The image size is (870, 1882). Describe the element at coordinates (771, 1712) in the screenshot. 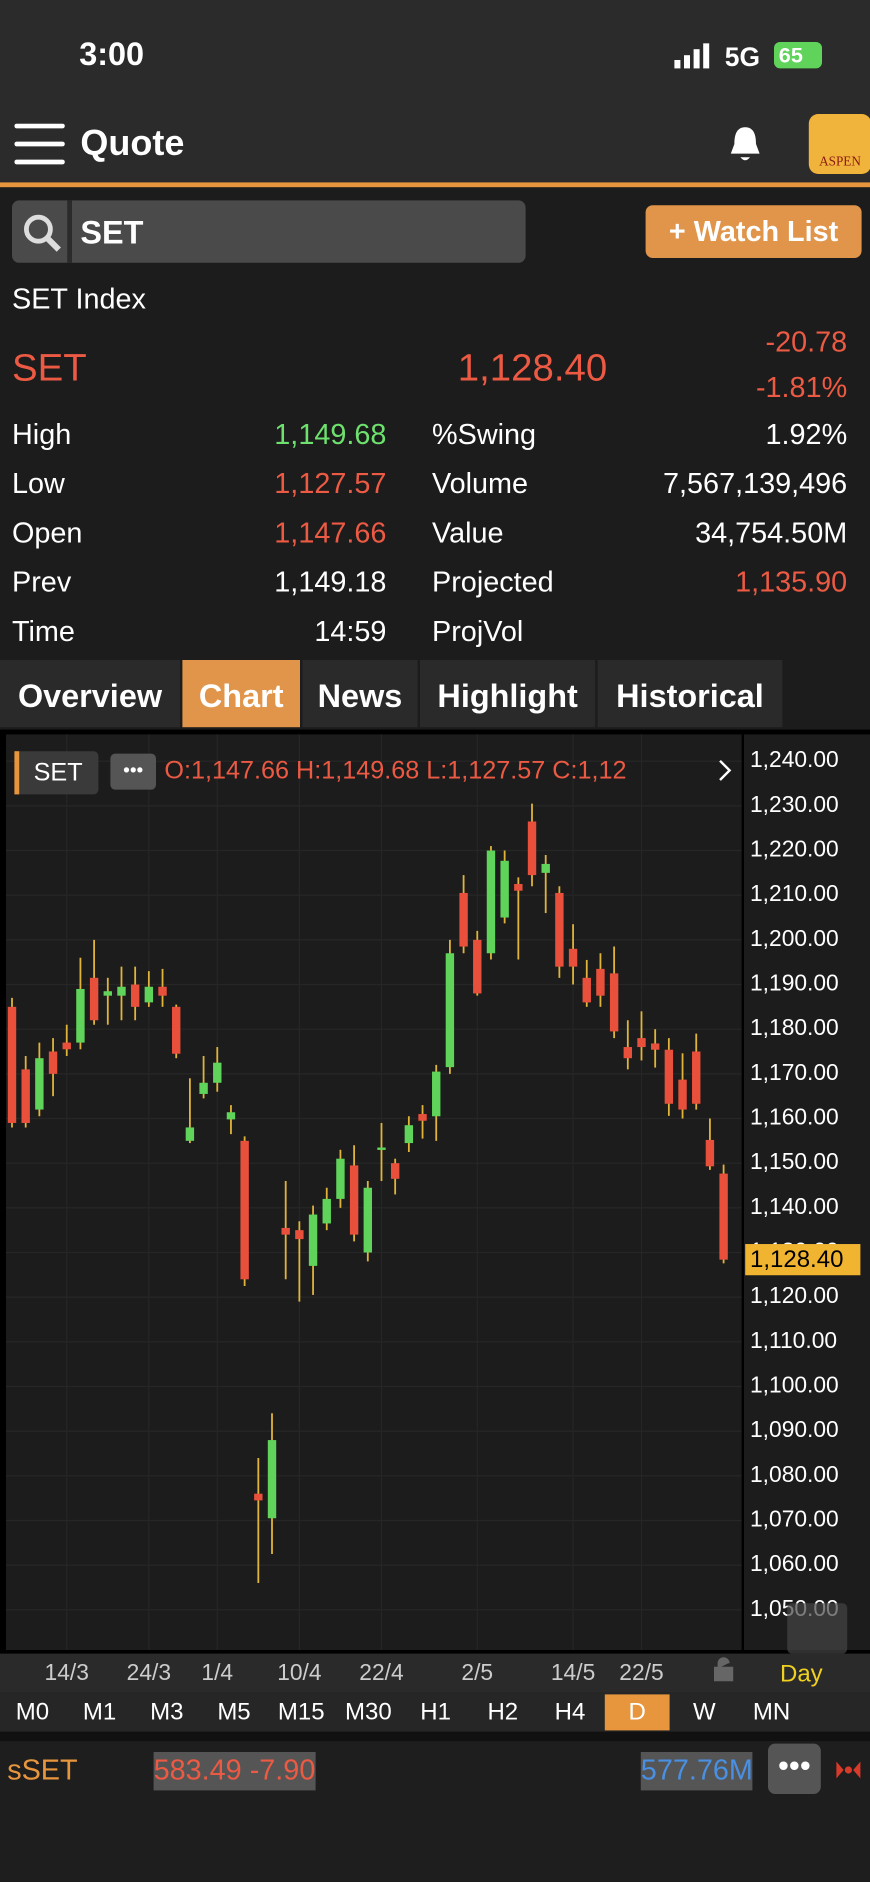

I see `timeframe: MN` at that location.